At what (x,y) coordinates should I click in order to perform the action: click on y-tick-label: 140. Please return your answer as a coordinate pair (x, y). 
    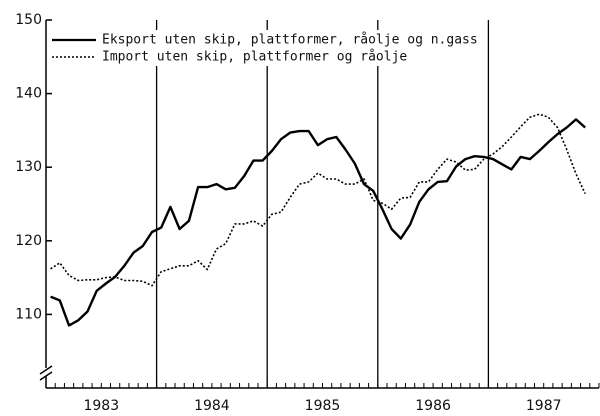
    Looking at the image, I should click on (28, 94).